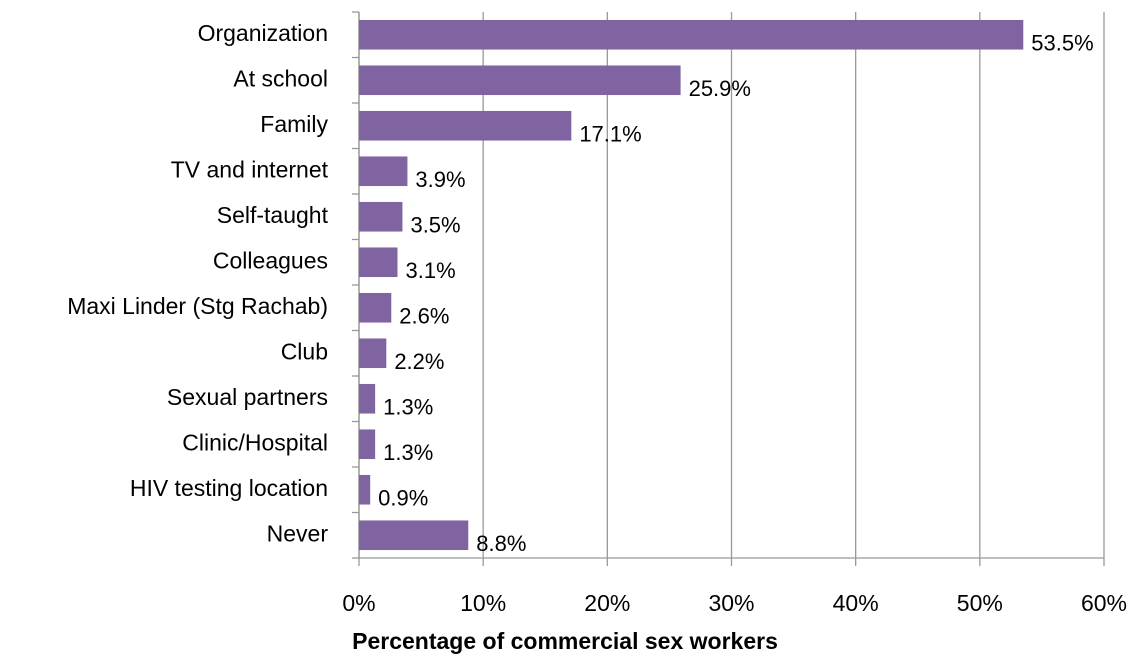 The height and width of the screenshot is (658, 1133). Describe the element at coordinates (294, 124) in the screenshot. I see `y-tick-label: Family` at that location.